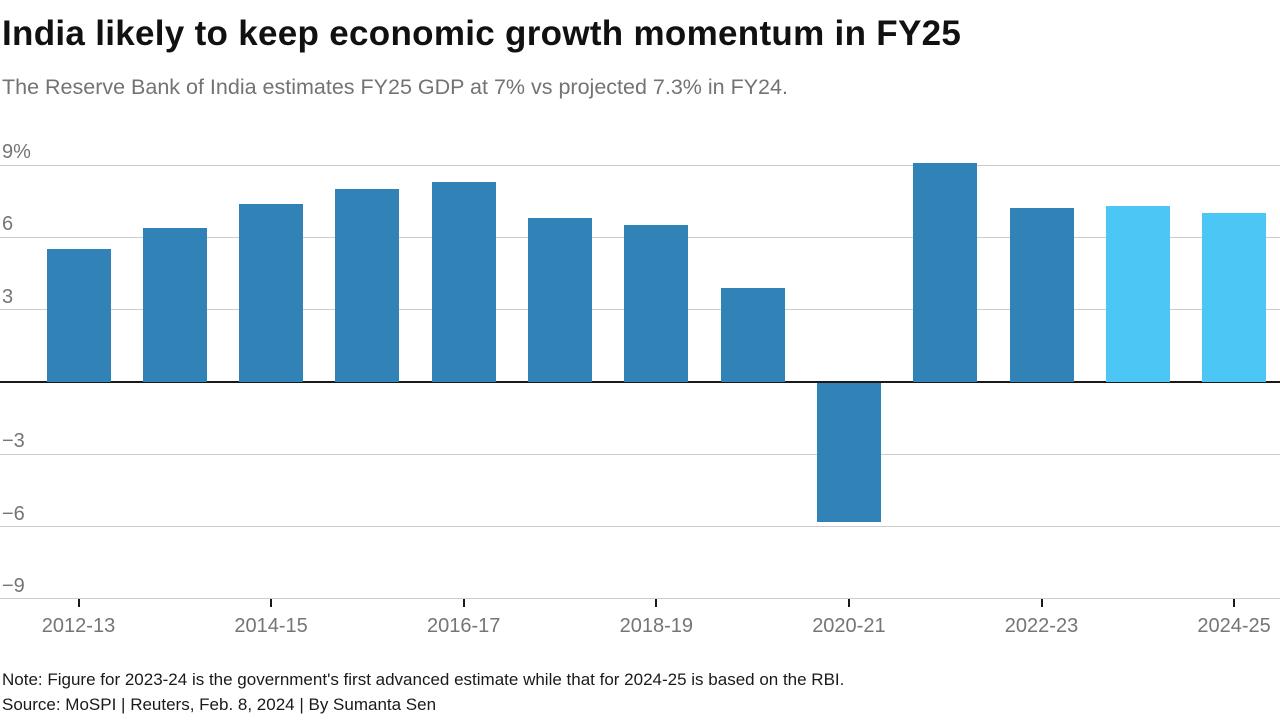 This screenshot has width=1280, height=720. I want to click on x-tick-label: 2012-13, so click(78, 625).